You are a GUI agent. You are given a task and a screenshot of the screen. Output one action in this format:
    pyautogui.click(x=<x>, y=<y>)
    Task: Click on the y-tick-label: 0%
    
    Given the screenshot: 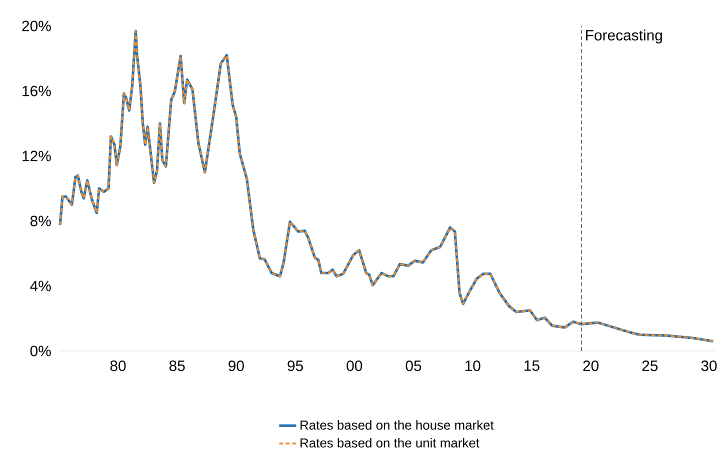 What is the action you would take?
    pyautogui.click(x=40, y=351)
    